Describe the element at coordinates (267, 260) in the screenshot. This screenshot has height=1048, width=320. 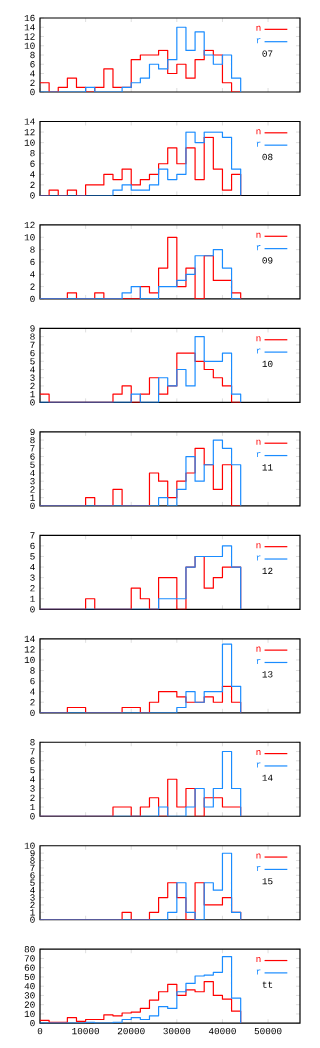
I see `annotation: 09` at that location.